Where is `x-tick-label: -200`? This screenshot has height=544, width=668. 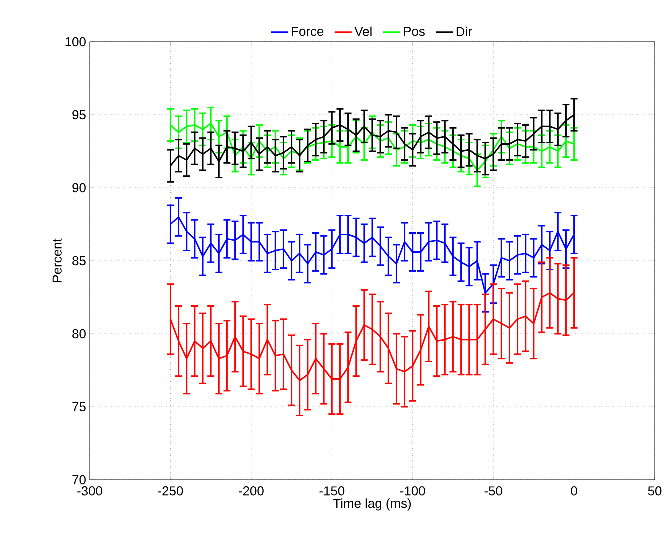
x-tick-label: -200 is located at coordinates (251, 491).